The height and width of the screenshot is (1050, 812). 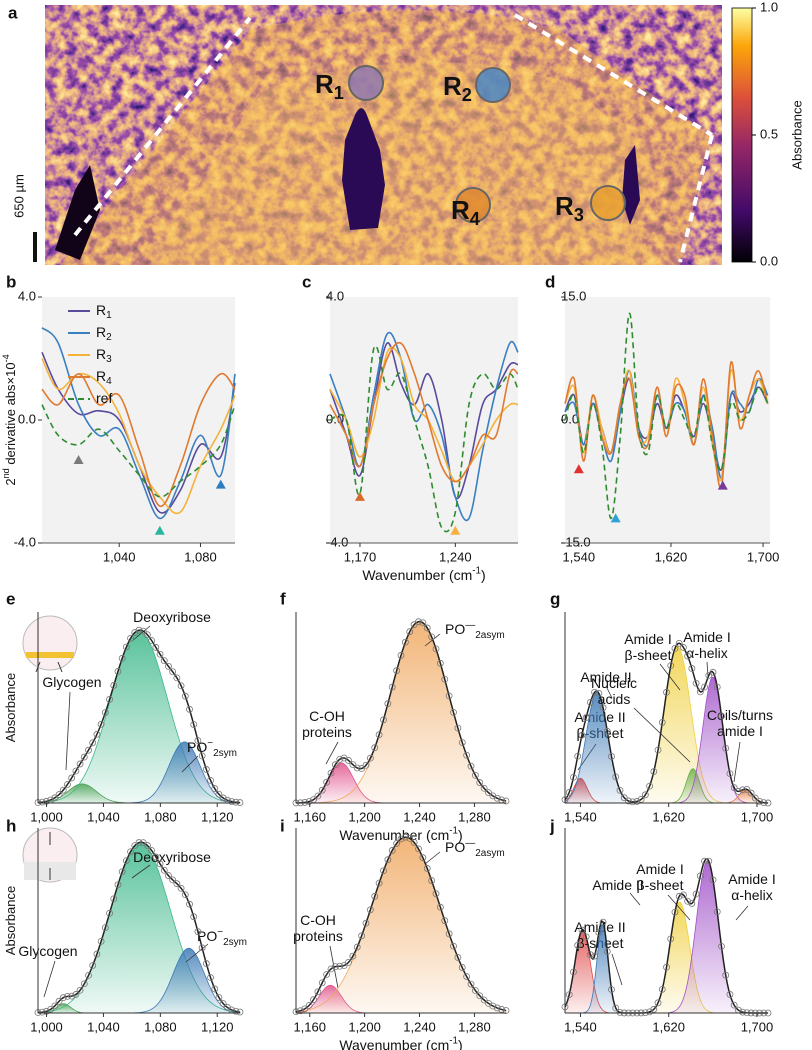 I want to click on label-text: ), so click(x=460, y=1043).